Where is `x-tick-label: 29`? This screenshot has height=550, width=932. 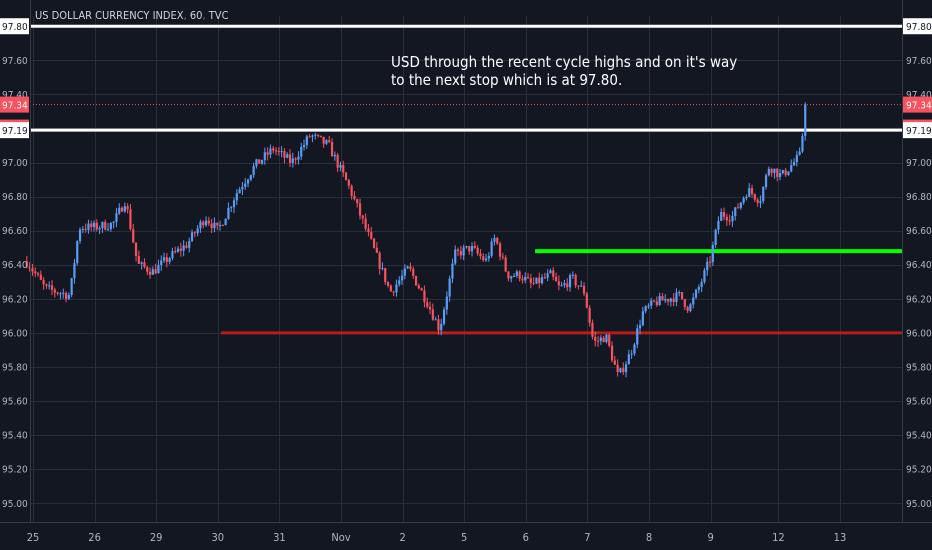 x-tick-label: 29 is located at coordinates (156, 537).